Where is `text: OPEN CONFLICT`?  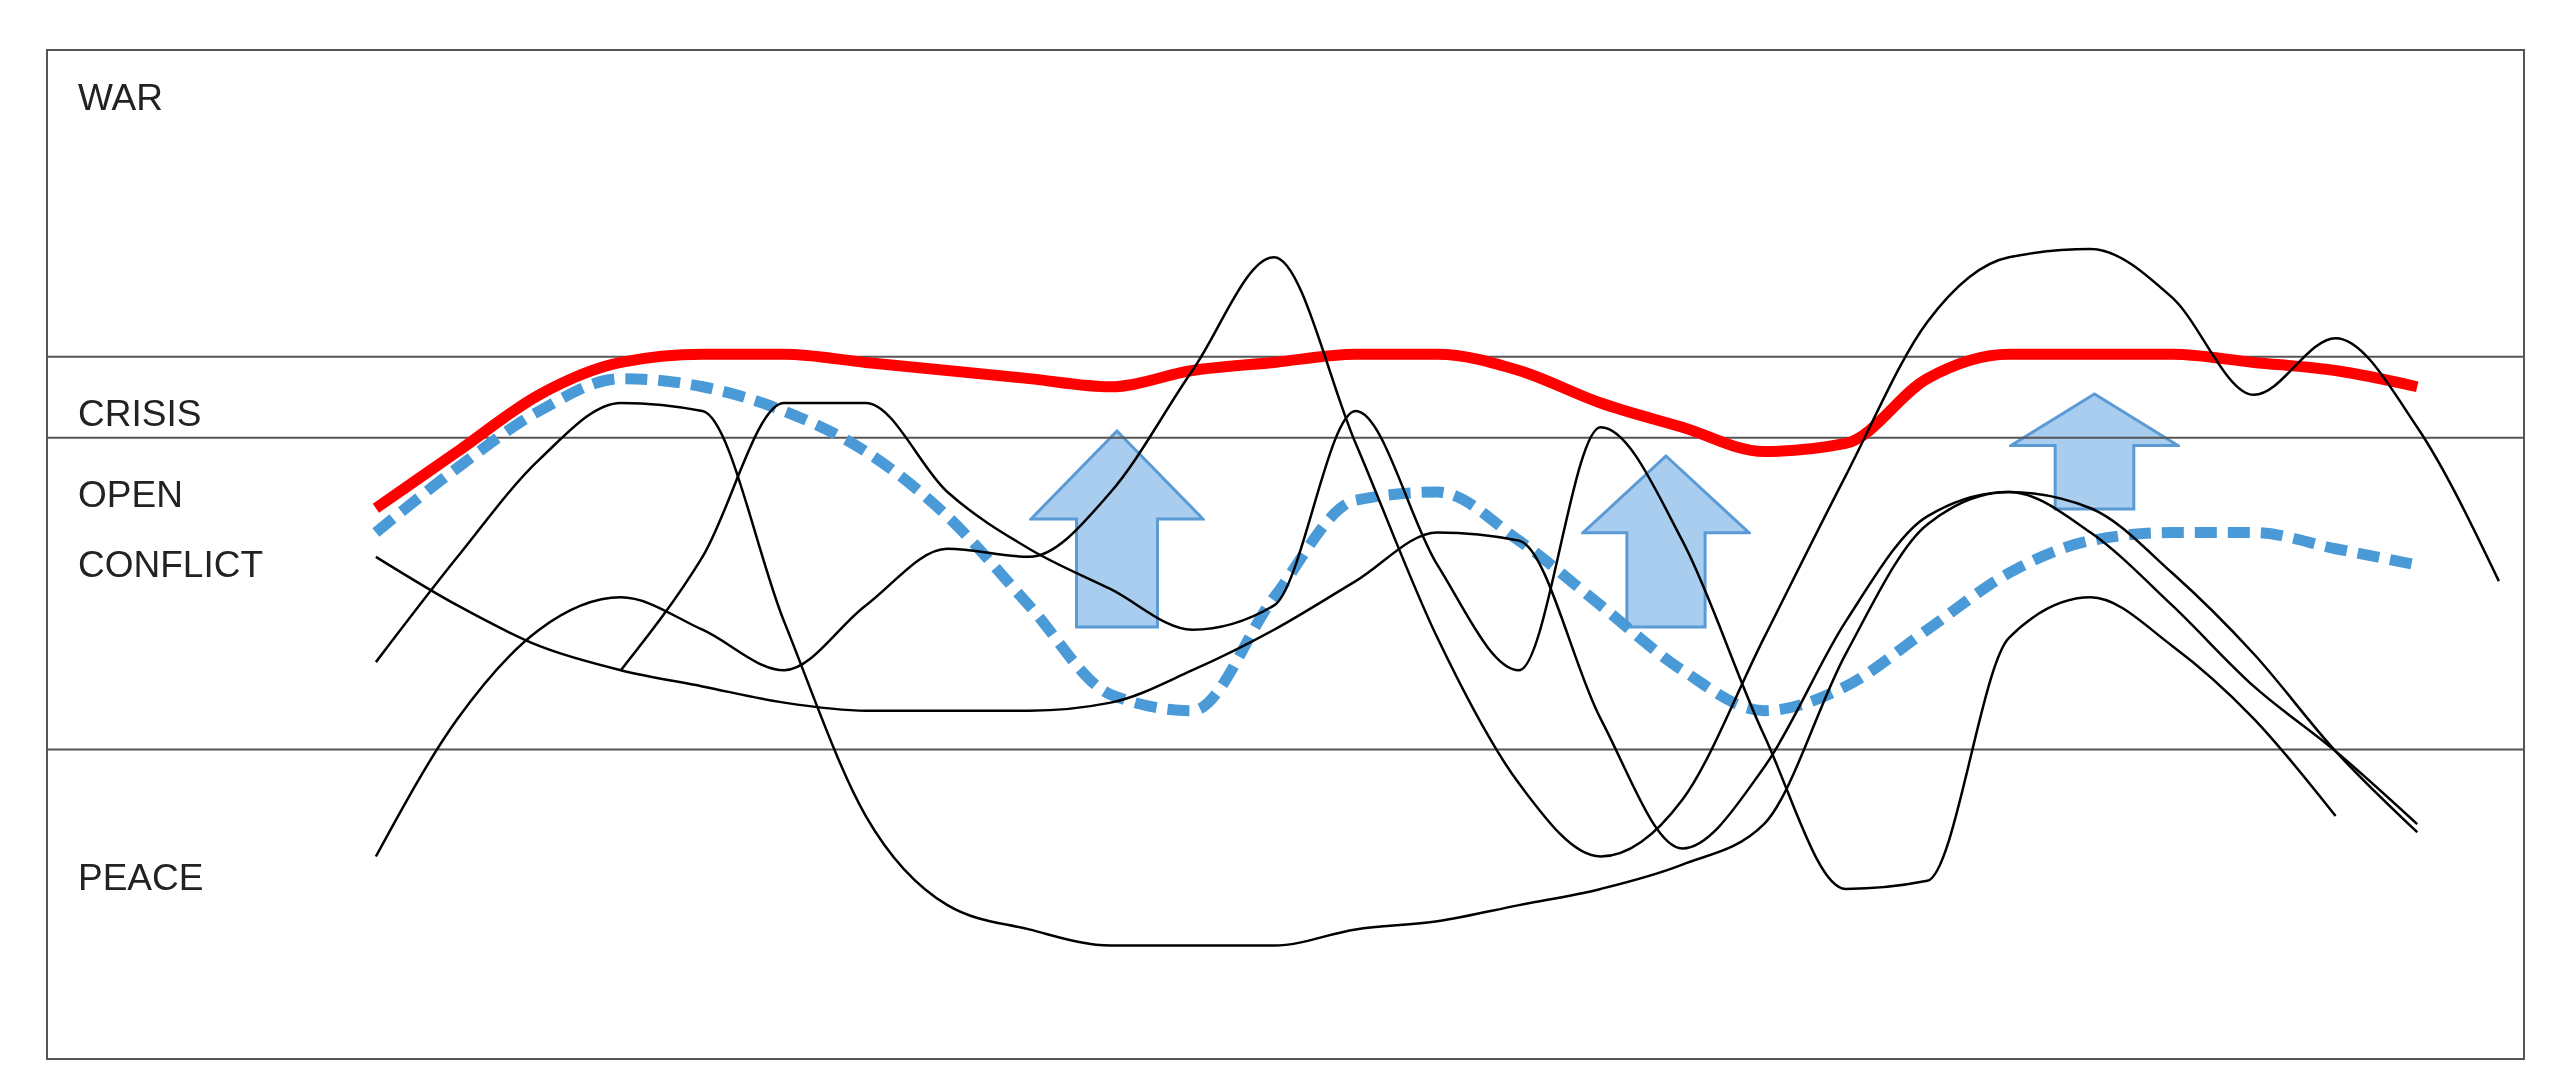 text: OPEN CONFLICT is located at coordinates (171, 530).